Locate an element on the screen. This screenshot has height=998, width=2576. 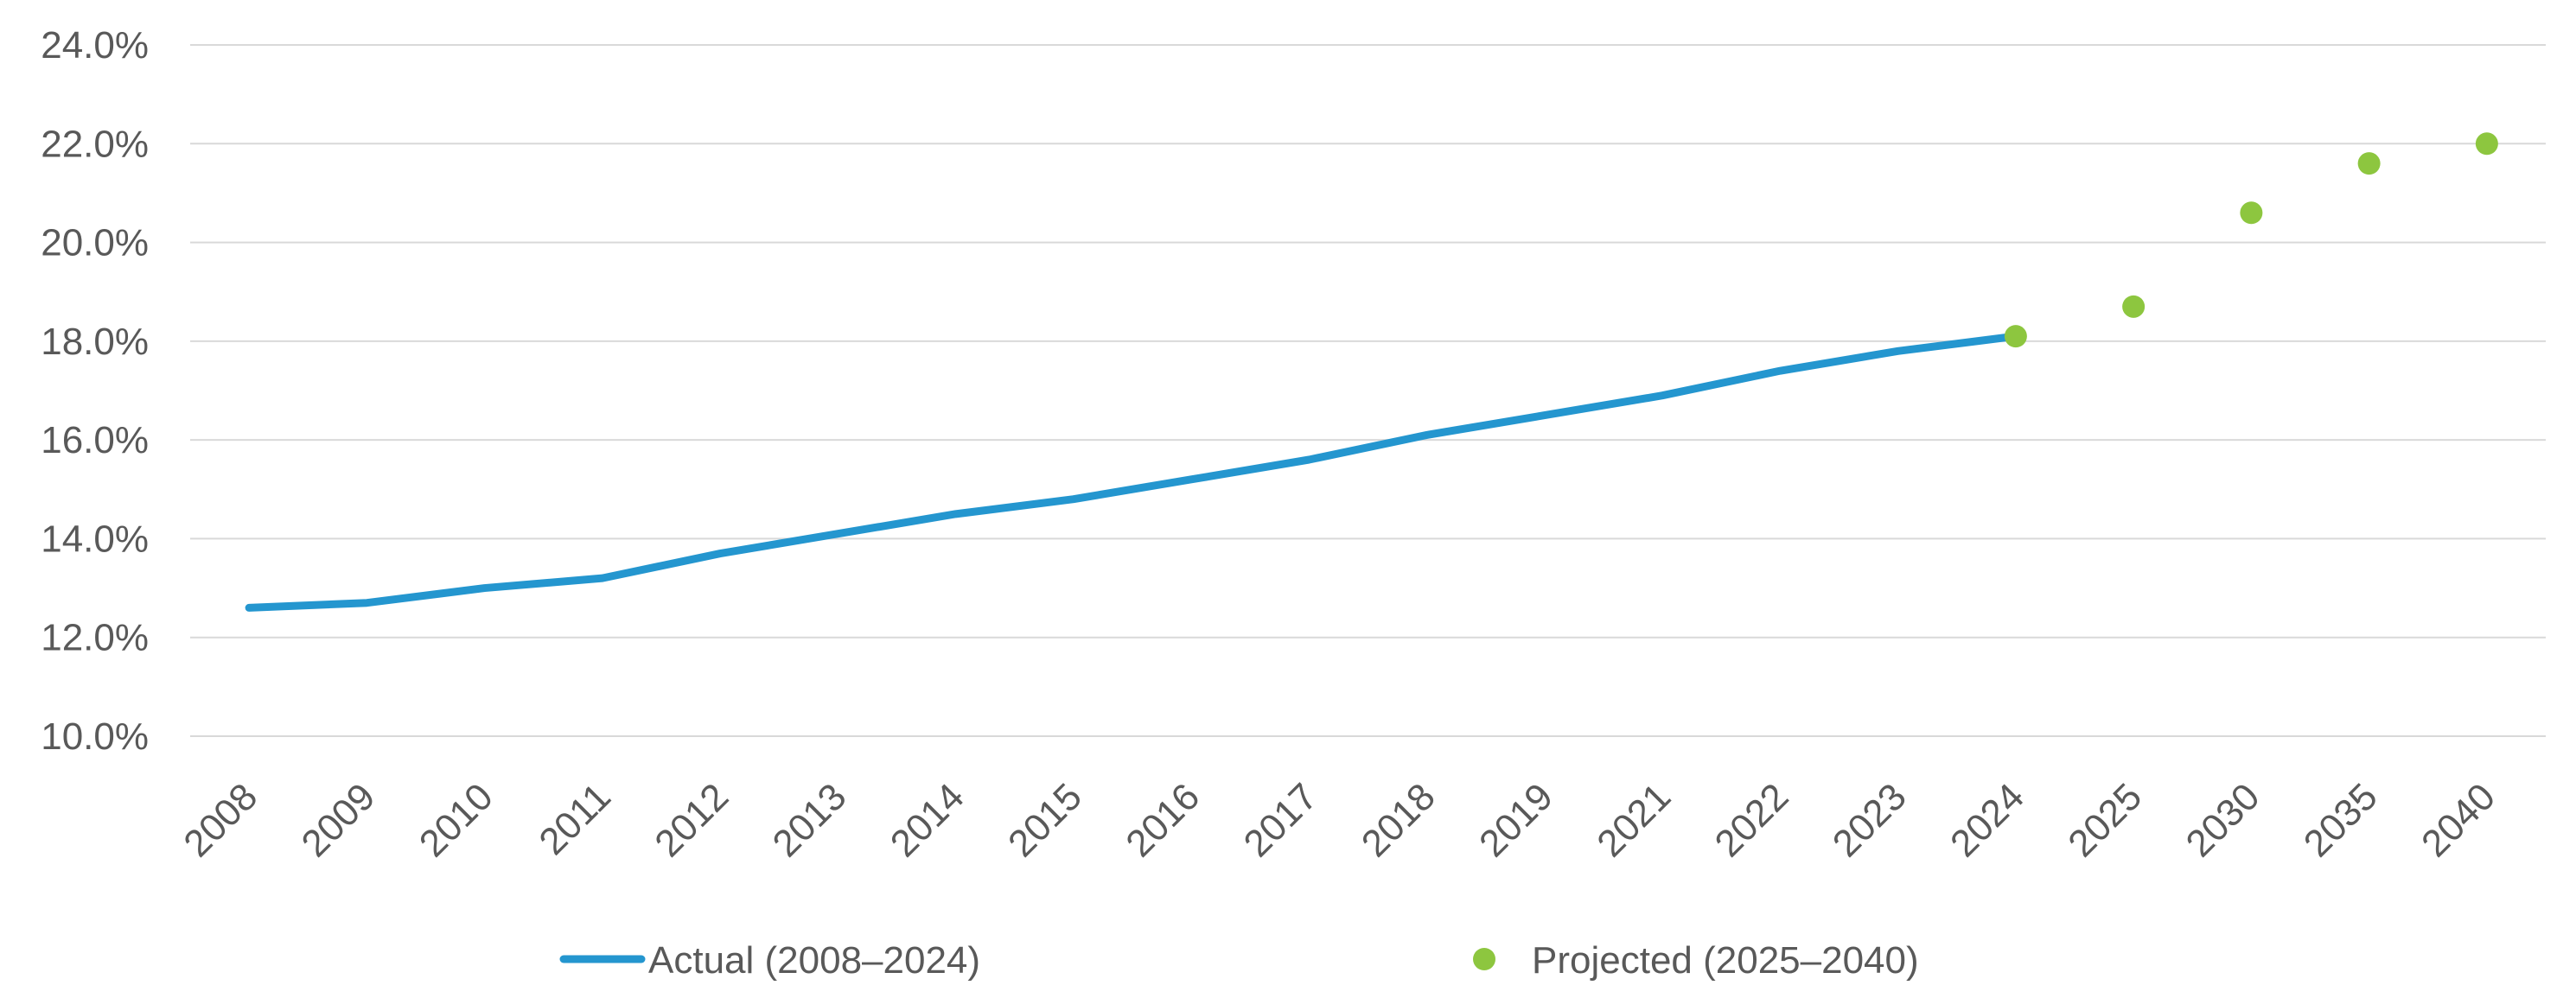
legend-item-projected: Projected (2025–2040) is located at coordinates (1696, 960).